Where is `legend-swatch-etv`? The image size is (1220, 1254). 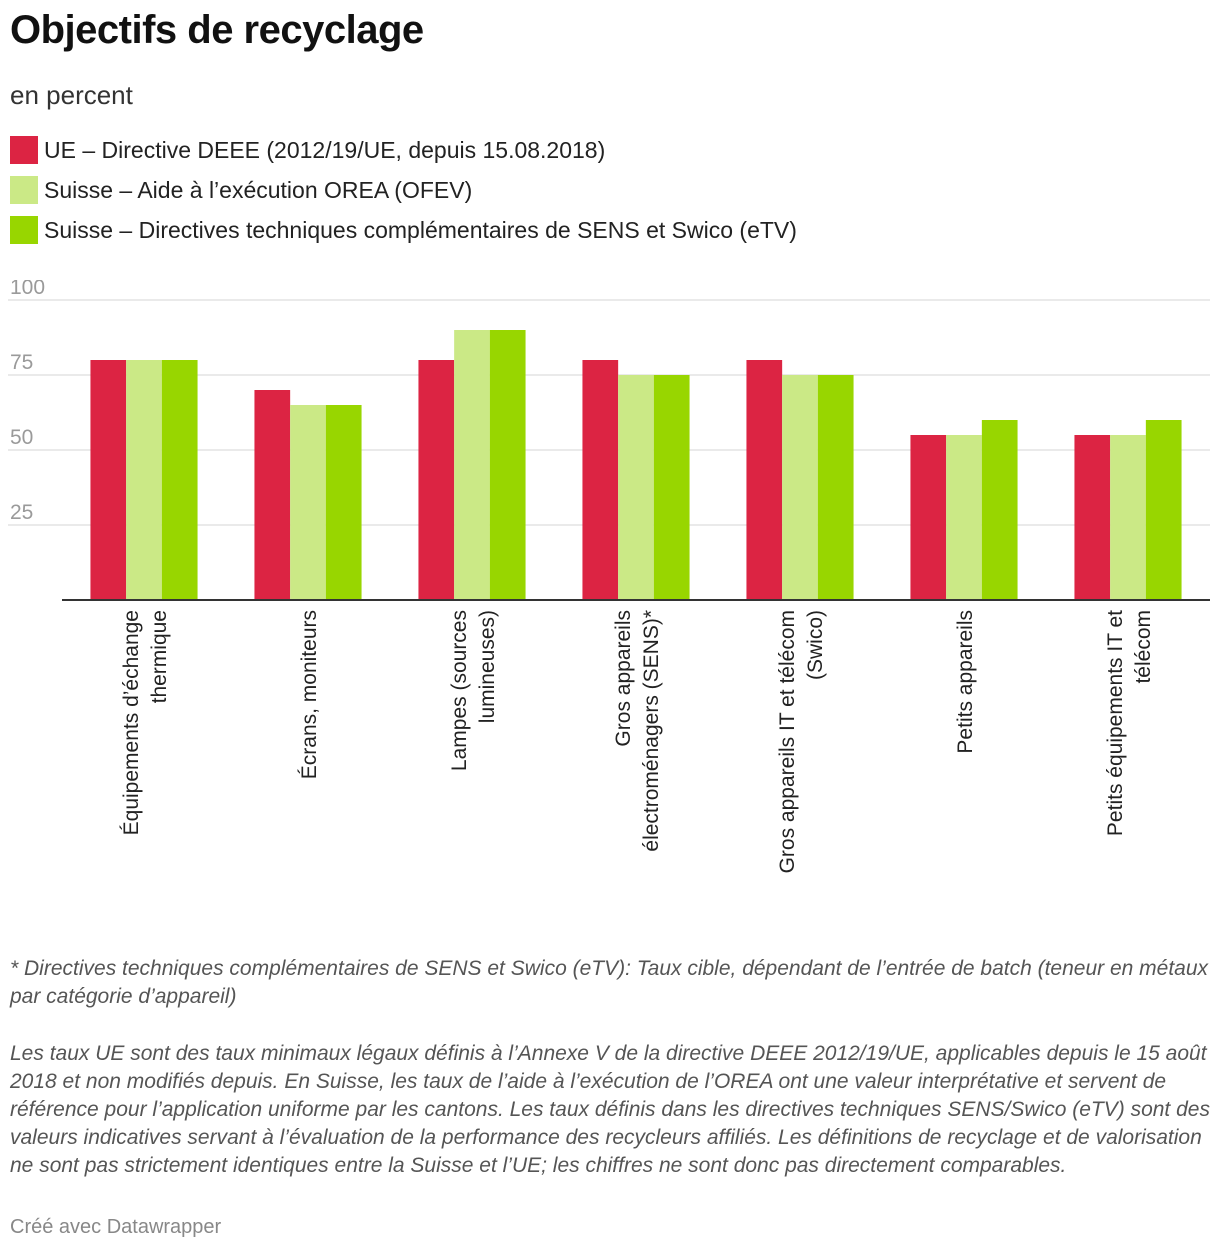
legend-swatch-etv is located at coordinates (24, 230).